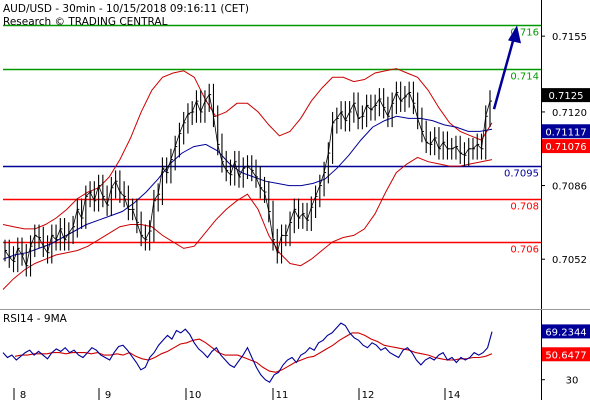  Describe the element at coordinates (514, 34) in the screenshot. I see `forecast-arrow-head` at that location.